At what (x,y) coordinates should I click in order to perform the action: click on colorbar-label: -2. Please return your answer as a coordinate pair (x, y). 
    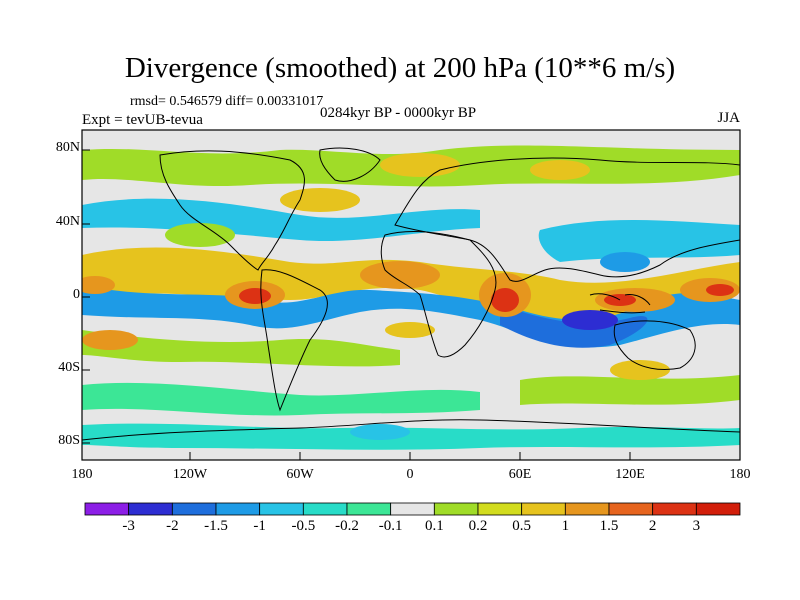
    Looking at the image, I should click on (172, 526).